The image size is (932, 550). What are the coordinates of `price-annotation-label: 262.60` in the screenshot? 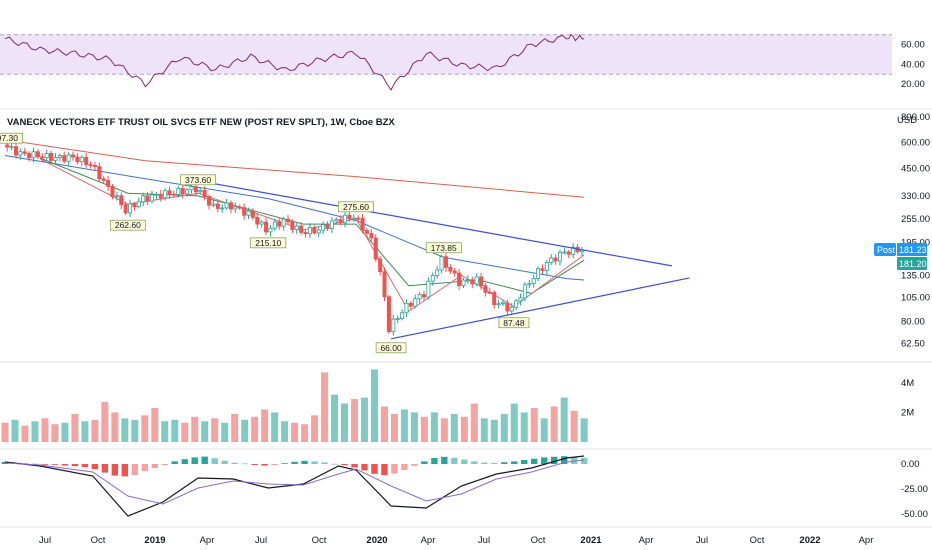 It's located at (128, 225).